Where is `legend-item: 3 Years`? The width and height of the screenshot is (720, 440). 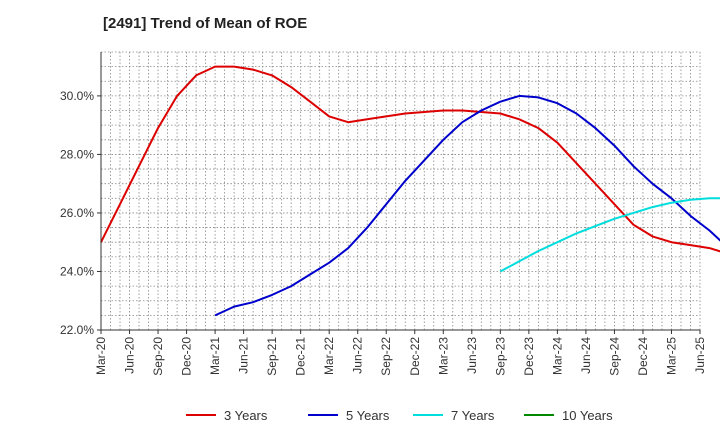 legend-item: 3 Years is located at coordinates (227, 415).